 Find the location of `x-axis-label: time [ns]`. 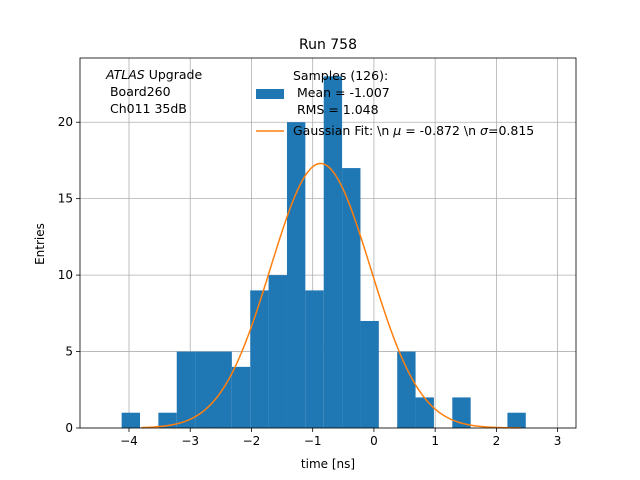

x-axis-label: time [ns] is located at coordinates (328, 464).